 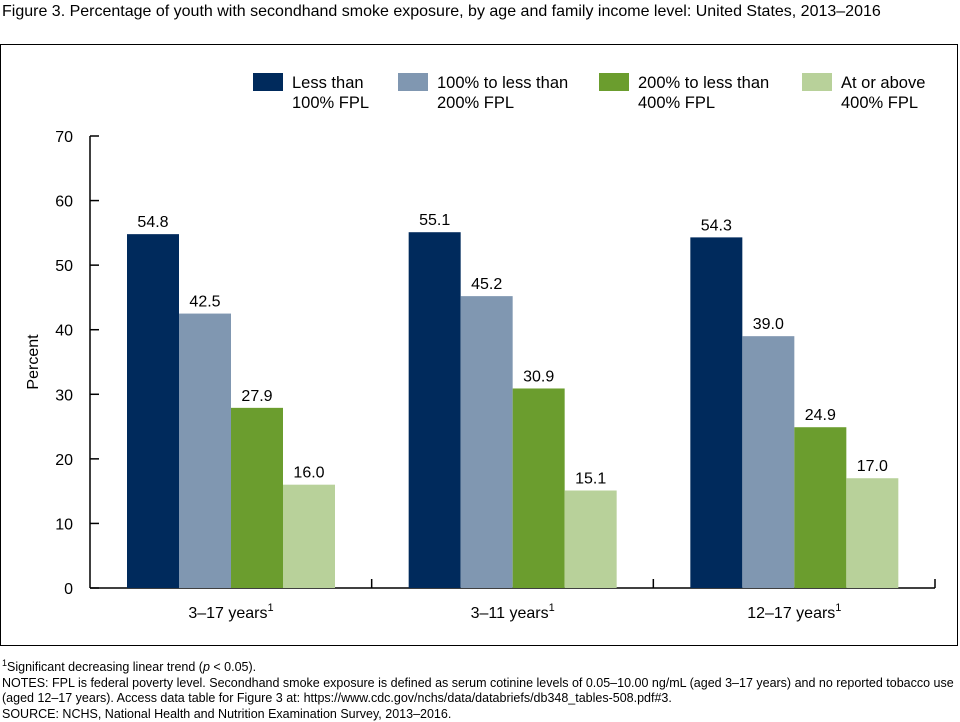 I want to click on footnote-text-after: < 0.05)., so click(x=233, y=667).